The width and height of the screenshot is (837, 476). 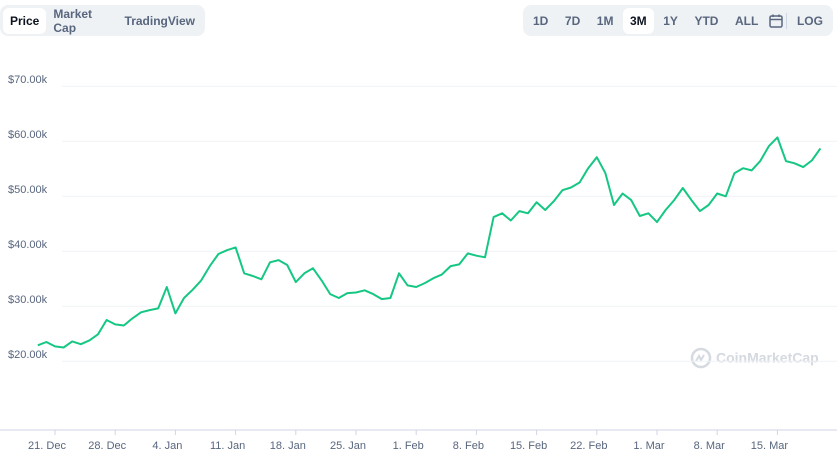 What do you see at coordinates (28, 190) in the screenshot?
I see `y-tick-label: $50.00k` at bounding box center [28, 190].